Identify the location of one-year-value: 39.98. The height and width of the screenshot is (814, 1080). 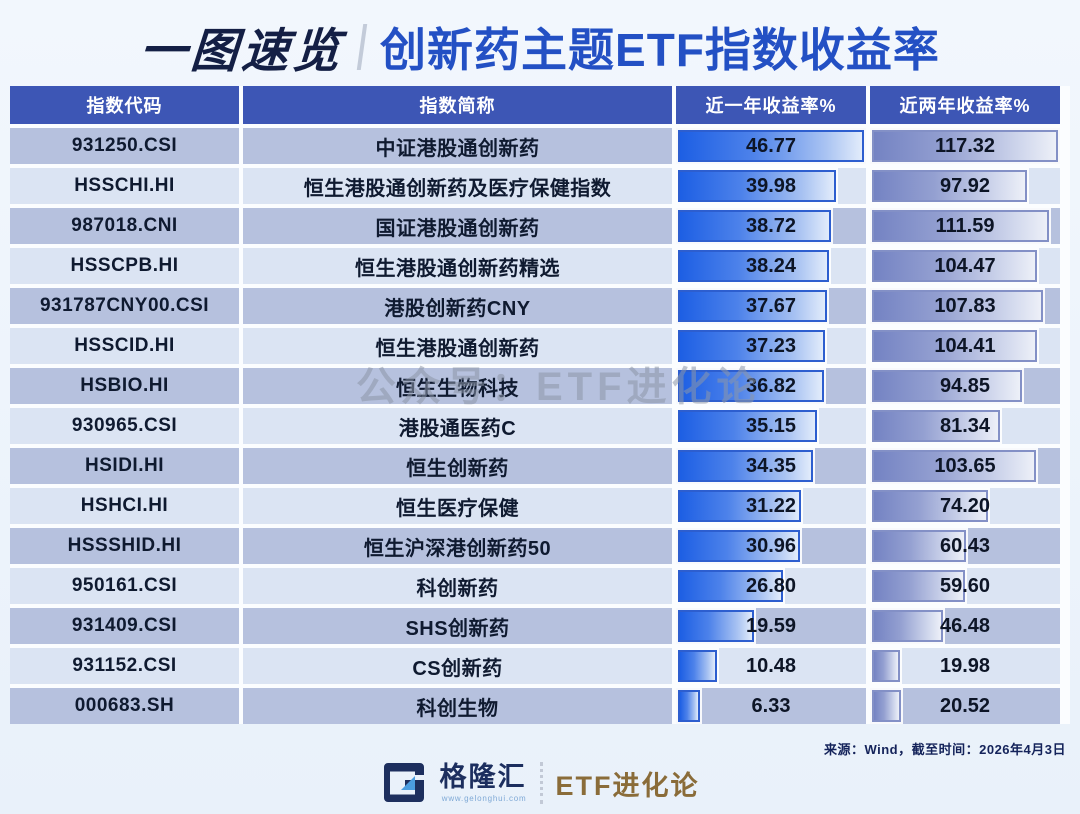
(771, 185).